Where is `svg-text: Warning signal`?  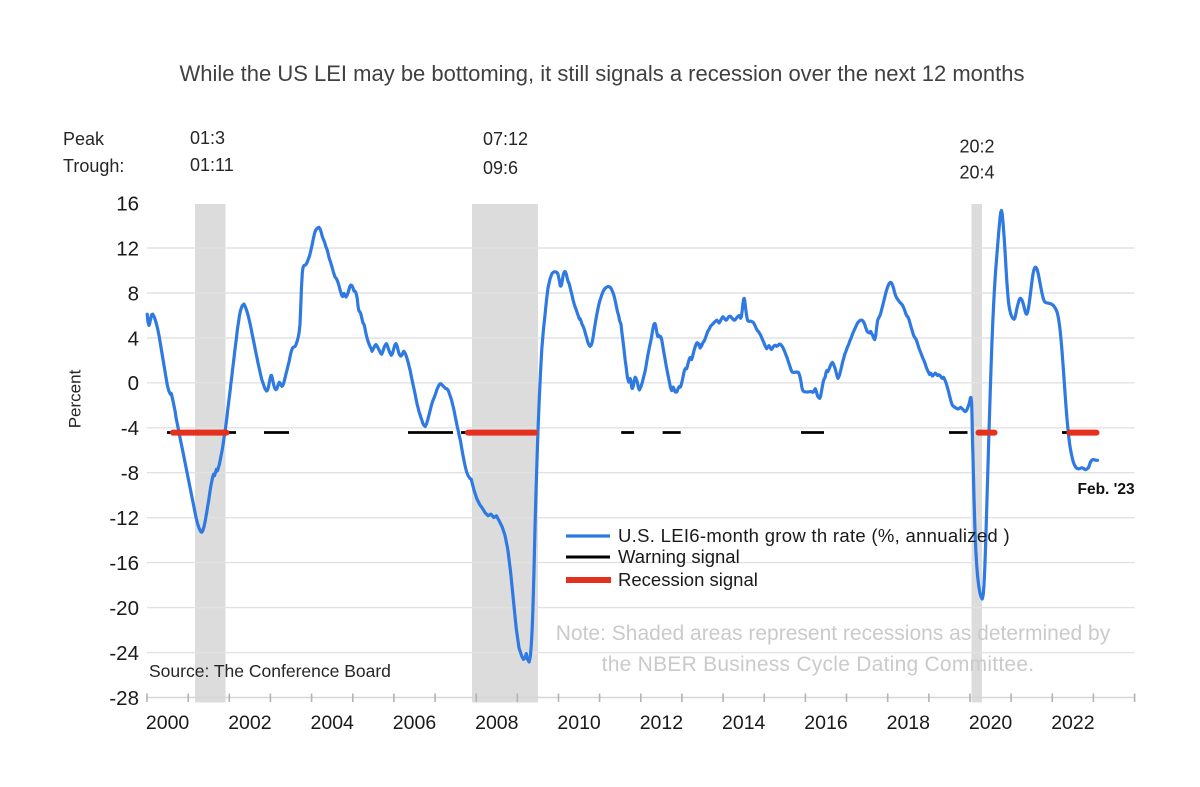 svg-text: Warning signal is located at coordinates (679, 556).